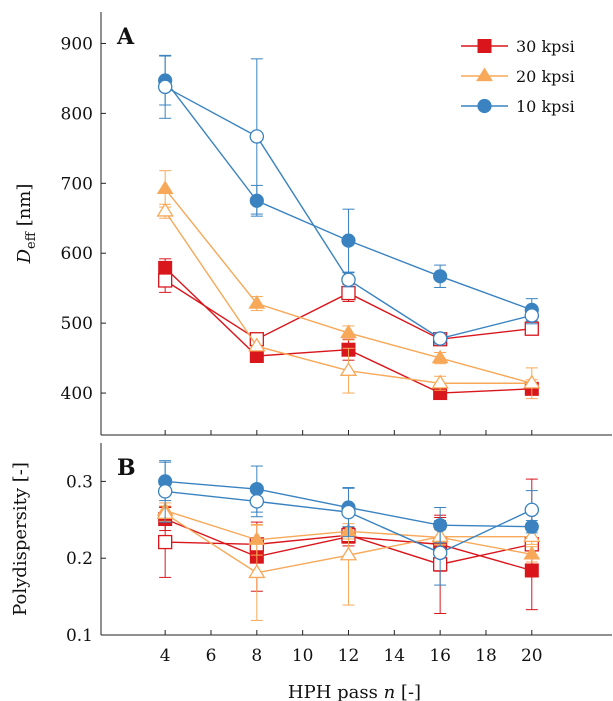 The height and width of the screenshot is (701, 613). What do you see at coordinates (79, 636) in the screenshot?
I see `y-tick-label: 0.1` at bounding box center [79, 636].